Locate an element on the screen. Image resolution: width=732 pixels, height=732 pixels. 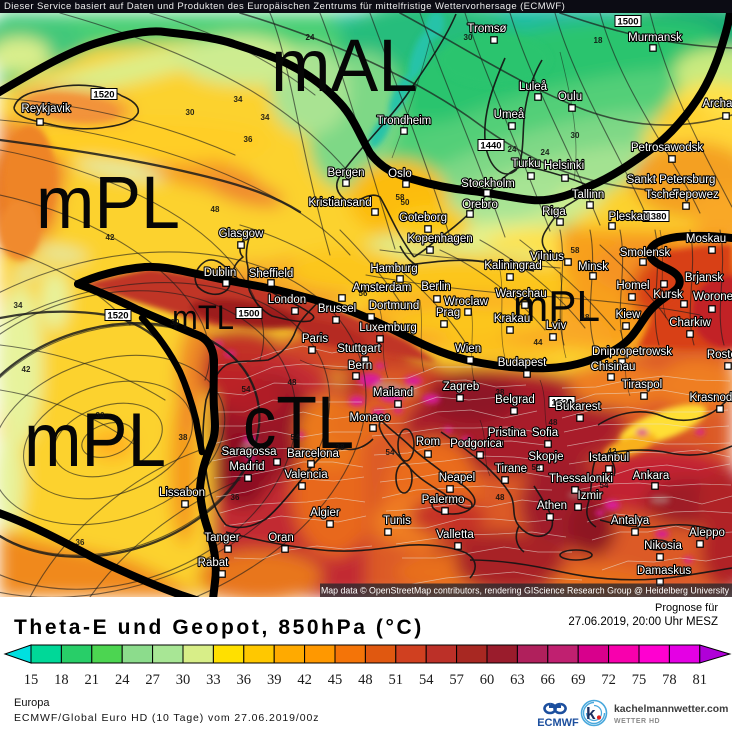
svg-text: Goteborg is located at coordinates (423, 218).